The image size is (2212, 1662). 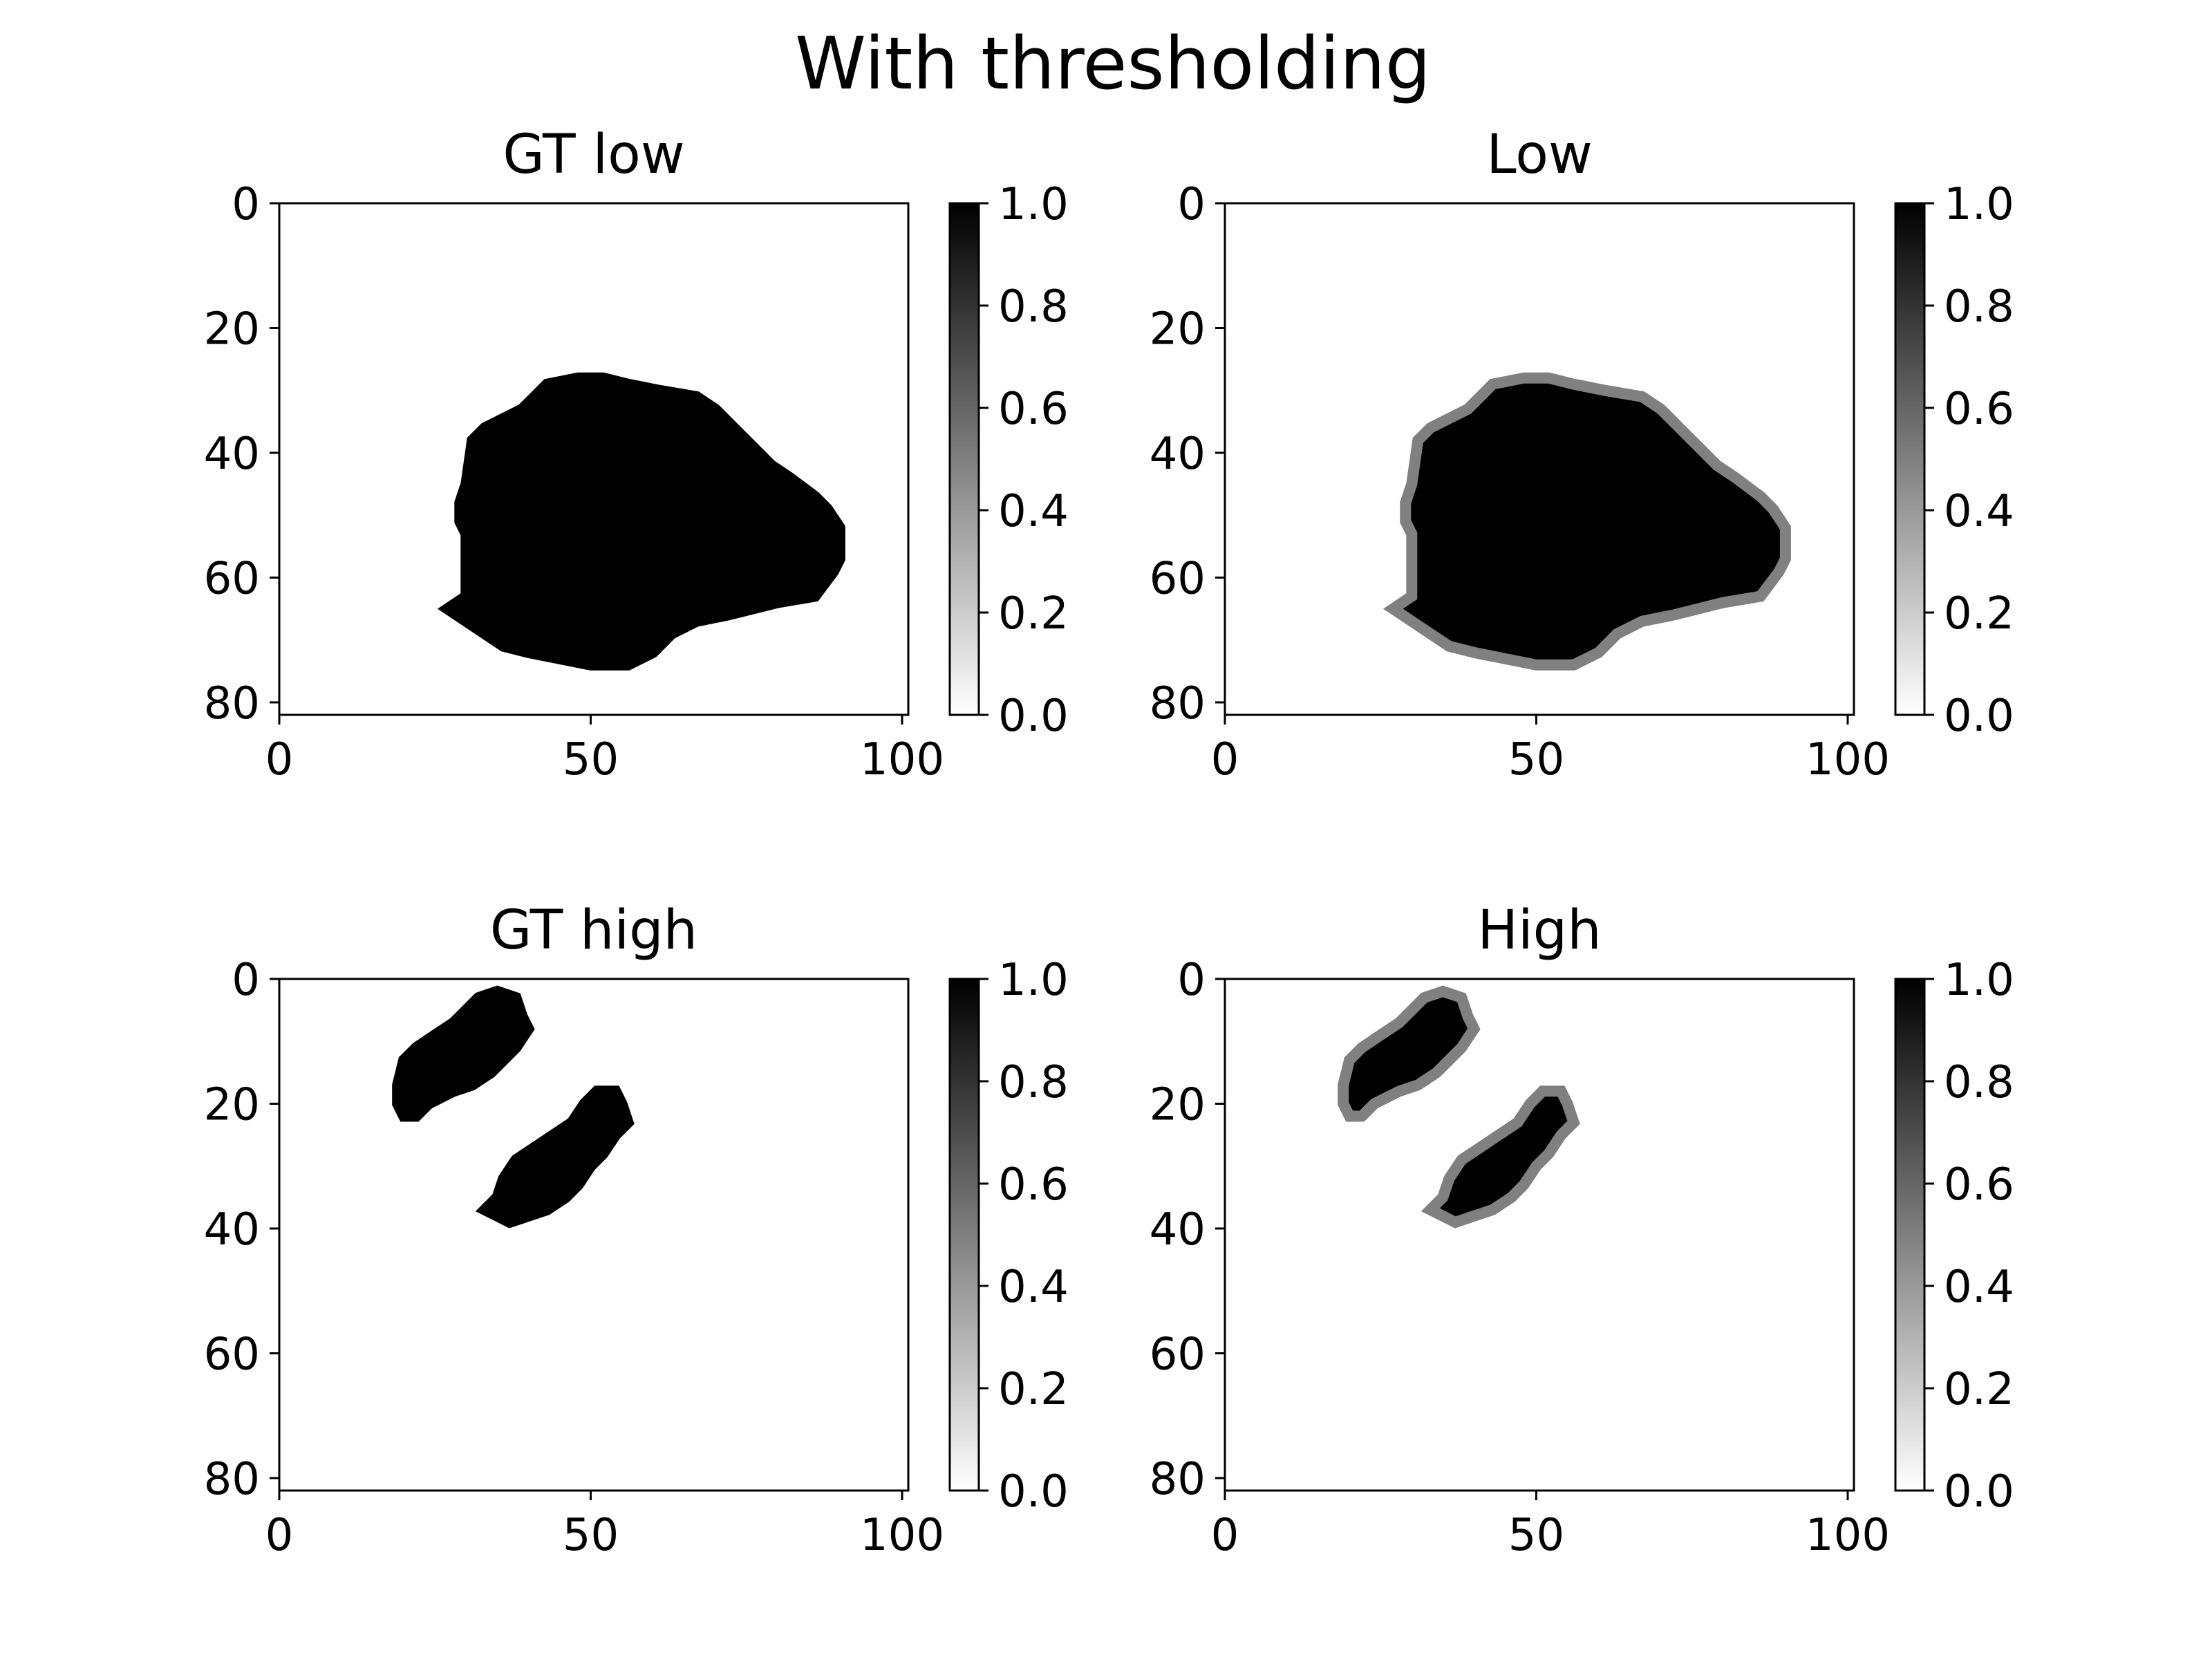 I want to click on figure-title: With thresholding, so click(x=1113, y=64).